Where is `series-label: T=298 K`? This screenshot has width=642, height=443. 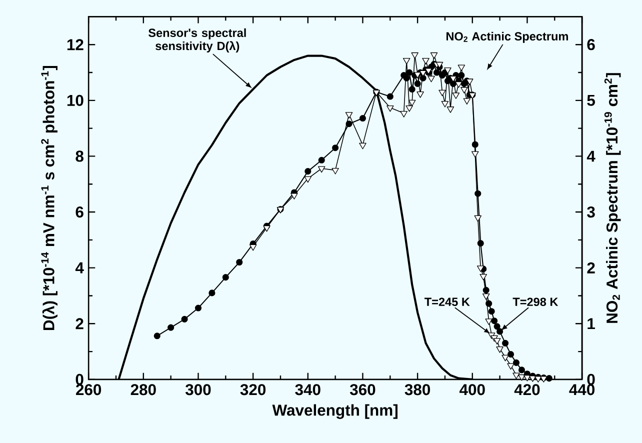 series-label: T=298 K is located at coordinates (535, 302).